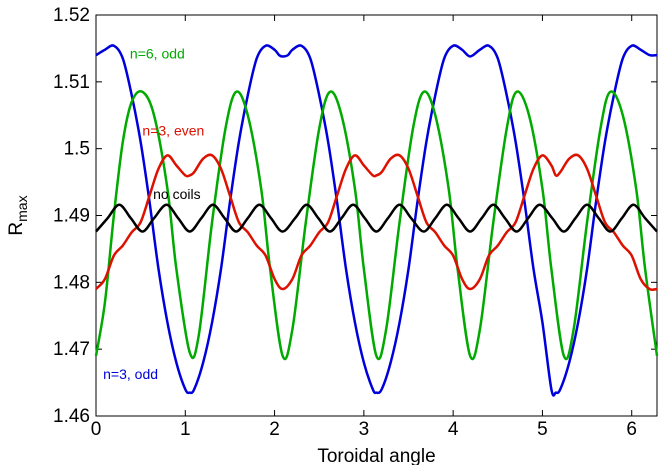 This screenshot has height=465, width=660. Describe the element at coordinates (176, 194) in the screenshot. I see `annotation-no-coils: no coils` at that location.